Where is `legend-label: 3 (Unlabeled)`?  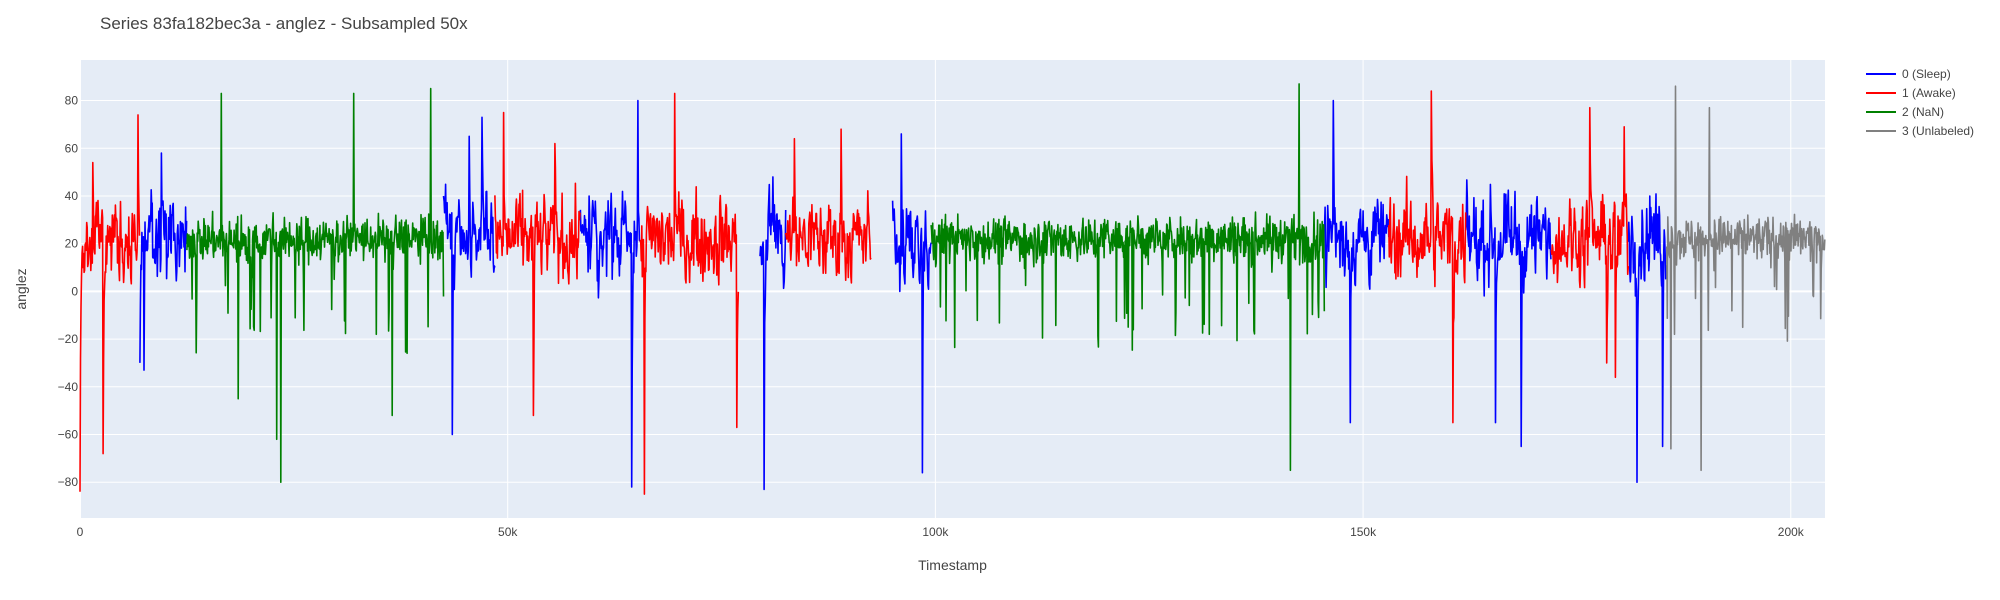
legend-label: 3 (Unlabeled) is located at coordinates (1938, 131).